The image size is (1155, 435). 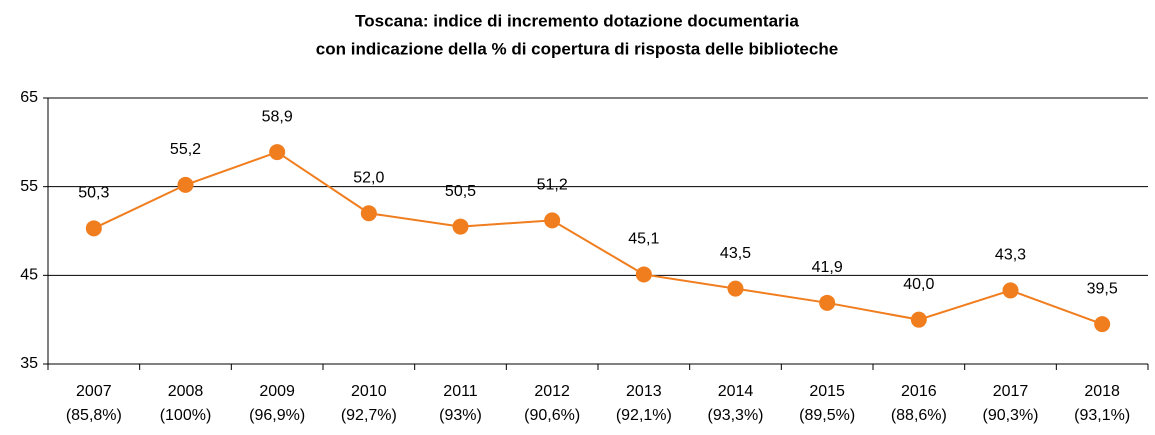 I want to click on x-tick-sublabel: (93,3%), so click(x=735, y=415).